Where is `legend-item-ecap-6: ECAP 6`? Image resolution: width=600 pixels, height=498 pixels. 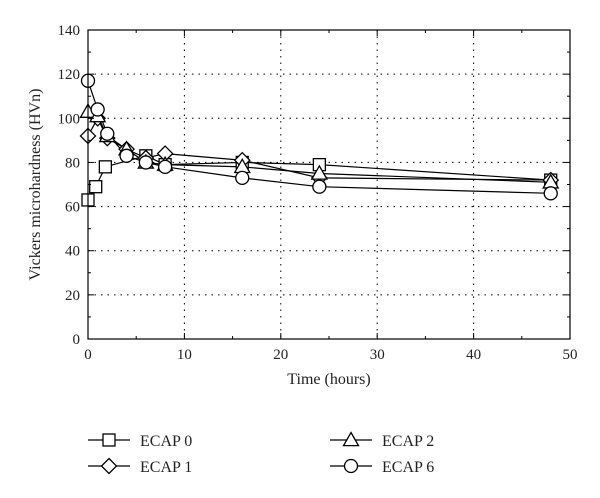
legend-item-ecap-6: ECAP 6 is located at coordinates (382, 467).